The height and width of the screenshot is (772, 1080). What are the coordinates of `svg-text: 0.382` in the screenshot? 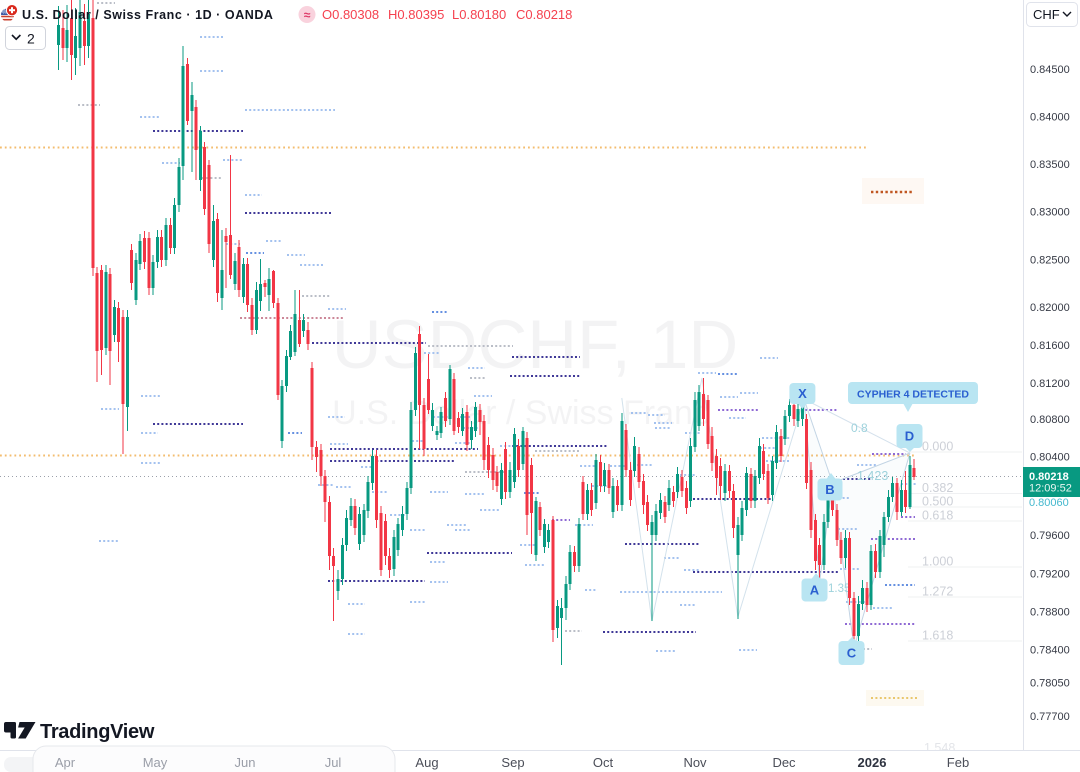 It's located at (937, 488).